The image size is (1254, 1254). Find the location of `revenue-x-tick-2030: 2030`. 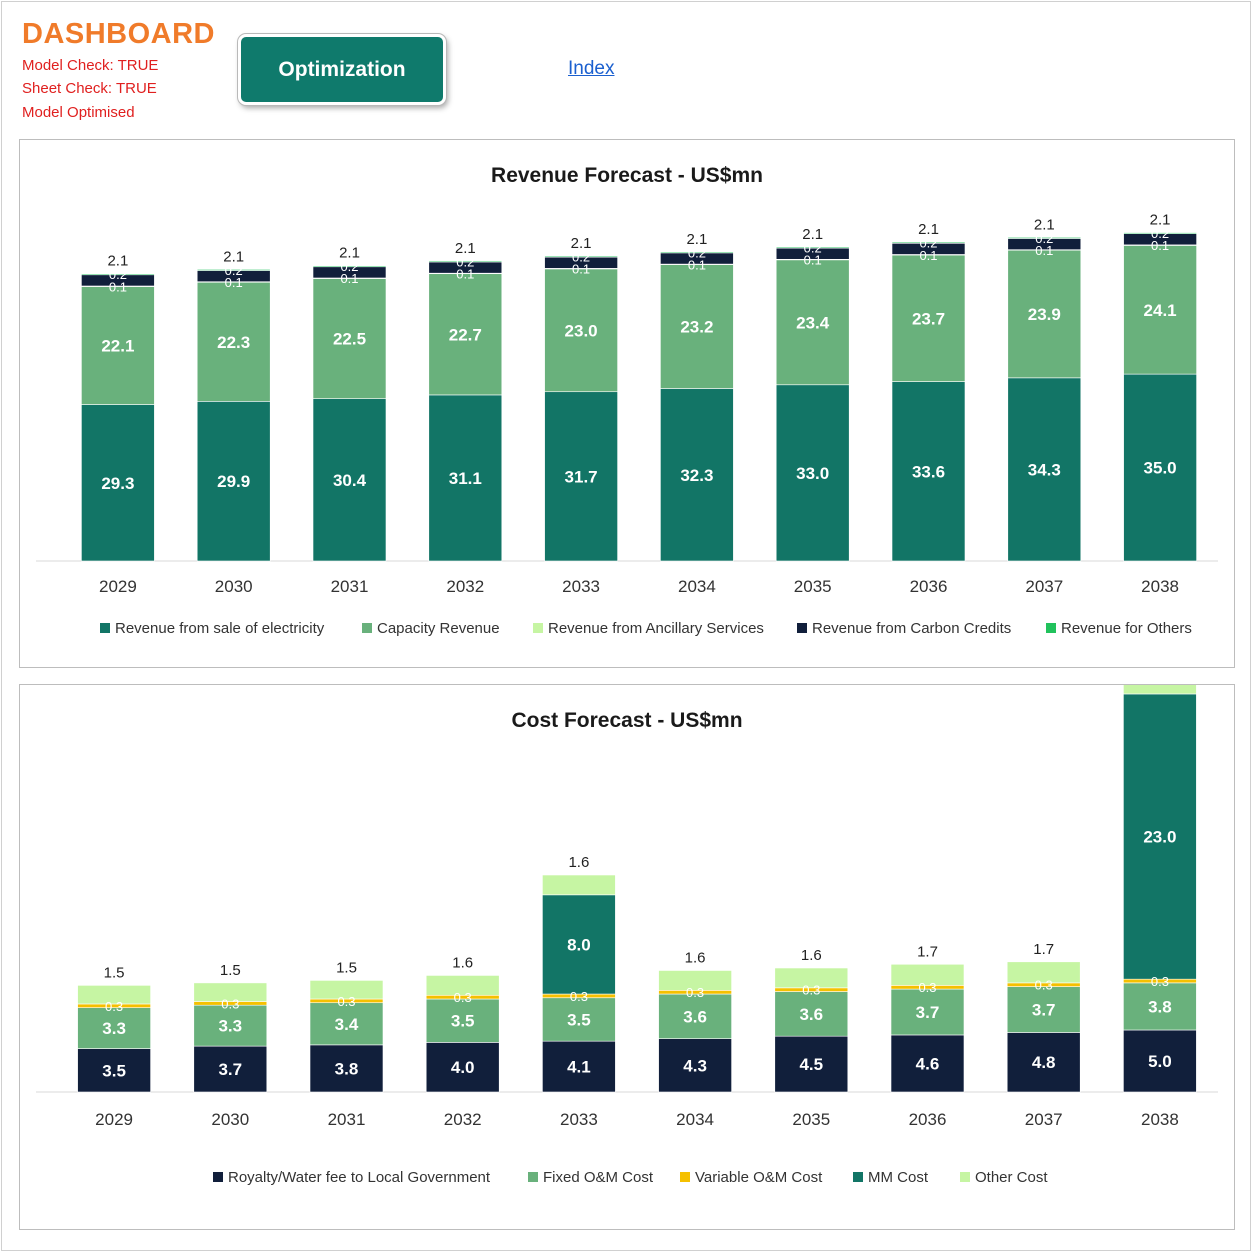

revenue-x-tick-2030: 2030 is located at coordinates (234, 586).